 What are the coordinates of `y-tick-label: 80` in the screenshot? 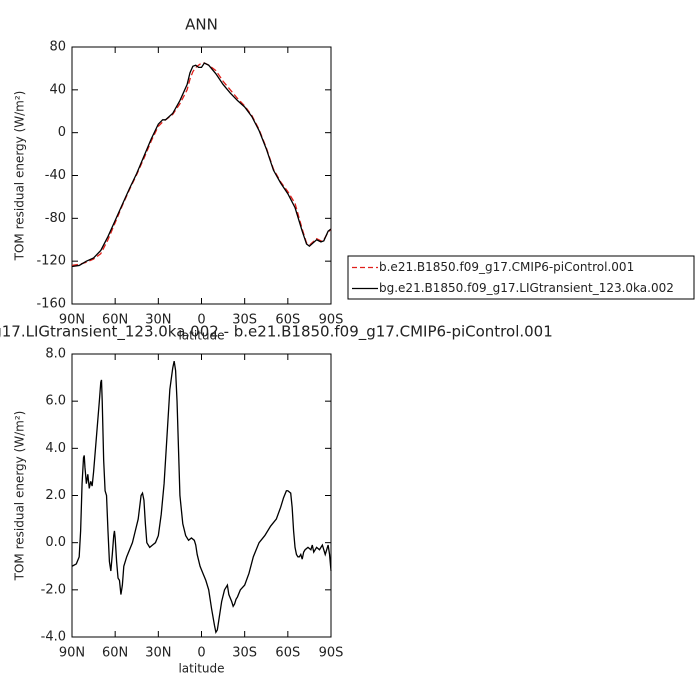 It's located at (57, 47).